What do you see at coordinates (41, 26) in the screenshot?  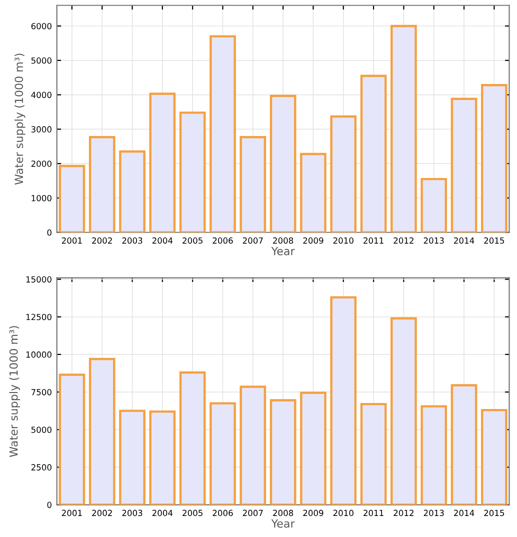 I see `y-tick-label: 6000` at bounding box center [41, 26].